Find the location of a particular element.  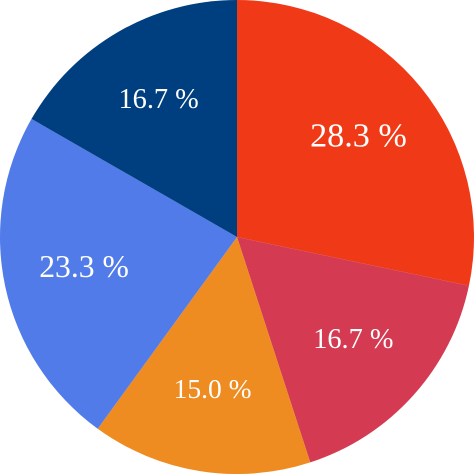

slice-label: 15.0 % is located at coordinates (213, 388).